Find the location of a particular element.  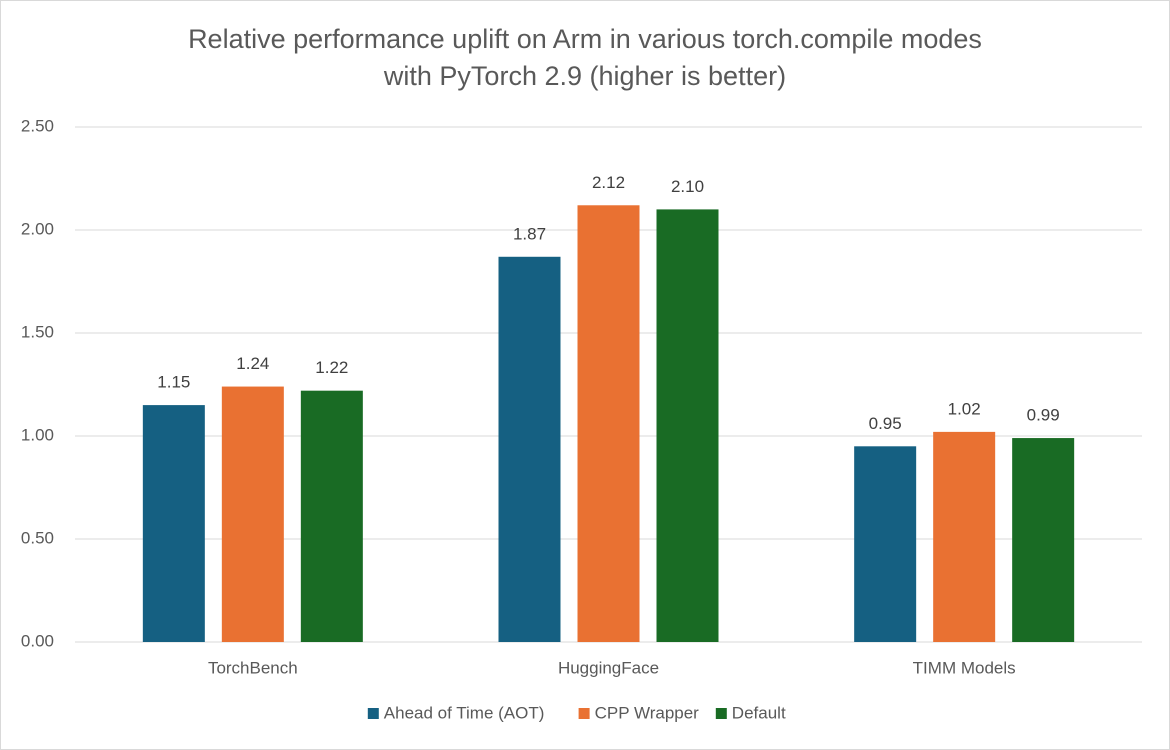

data-label: 1.02 is located at coordinates (964, 408).